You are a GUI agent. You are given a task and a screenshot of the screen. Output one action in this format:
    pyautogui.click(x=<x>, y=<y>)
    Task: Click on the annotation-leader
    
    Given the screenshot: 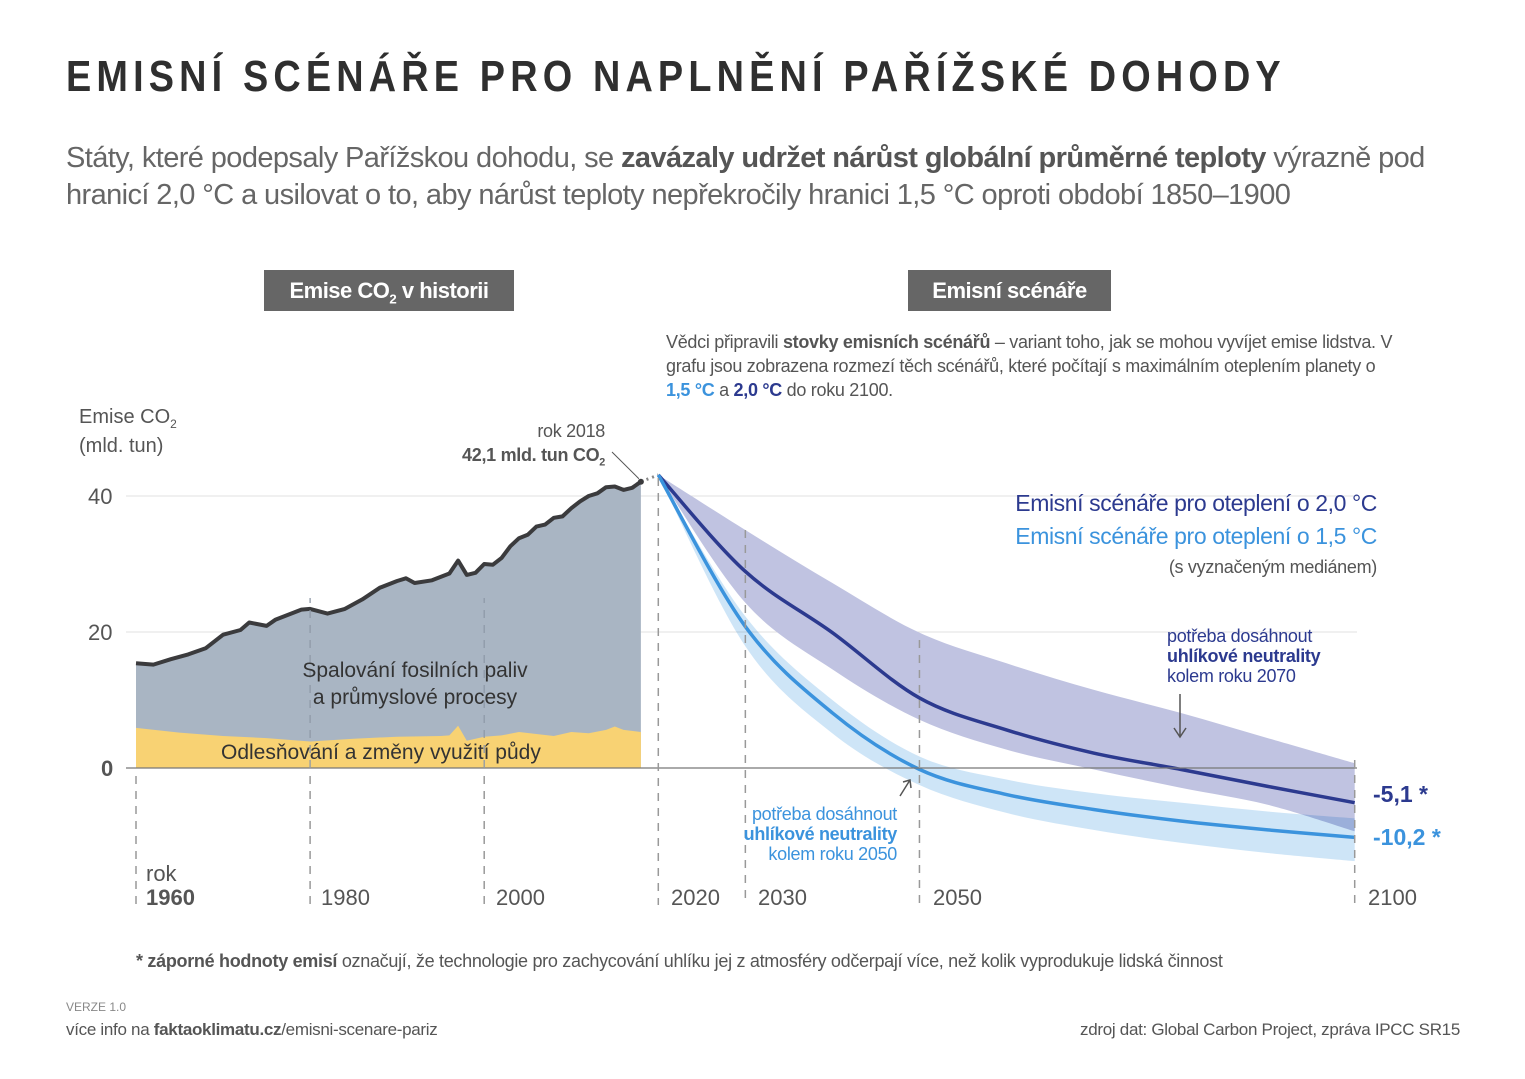 What is the action you would take?
    pyautogui.click(x=625, y=465)
    